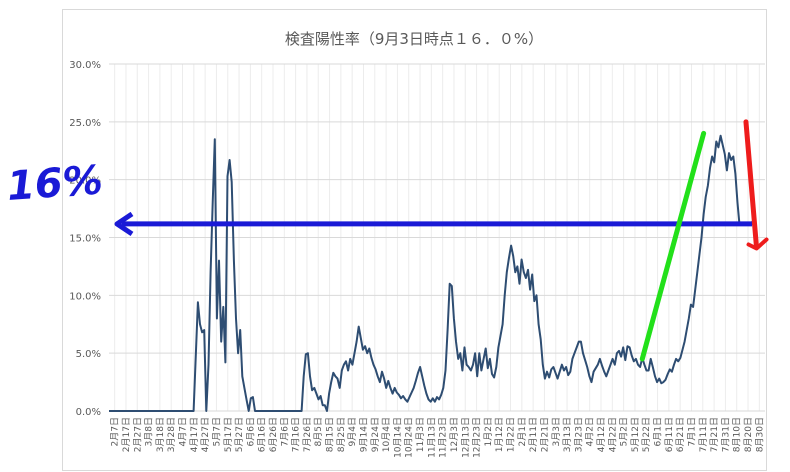  I want to click on x-tick-label: 6月21日, so click(680, 434).